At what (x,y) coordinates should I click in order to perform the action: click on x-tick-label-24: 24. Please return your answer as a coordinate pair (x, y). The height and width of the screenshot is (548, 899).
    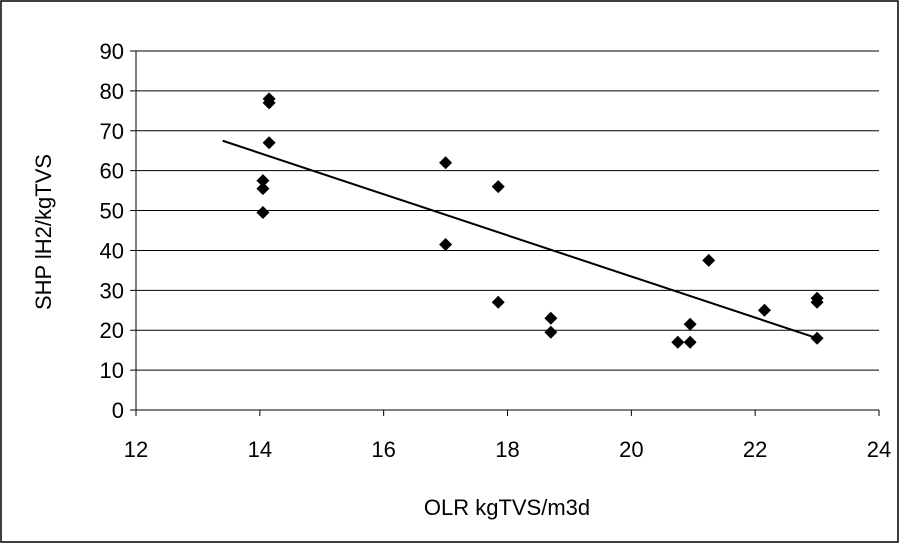
    Looking at the image, I should click on (879, 449).